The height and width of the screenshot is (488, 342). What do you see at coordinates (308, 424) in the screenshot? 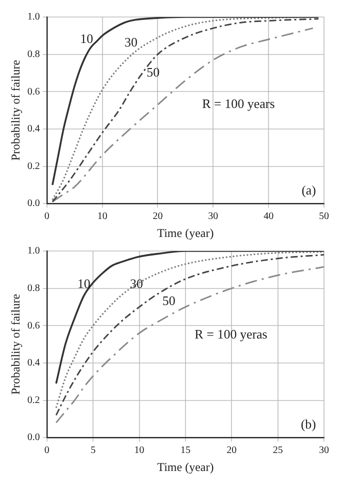
I see `annotation: (b)` at bounding box center [308, 424].